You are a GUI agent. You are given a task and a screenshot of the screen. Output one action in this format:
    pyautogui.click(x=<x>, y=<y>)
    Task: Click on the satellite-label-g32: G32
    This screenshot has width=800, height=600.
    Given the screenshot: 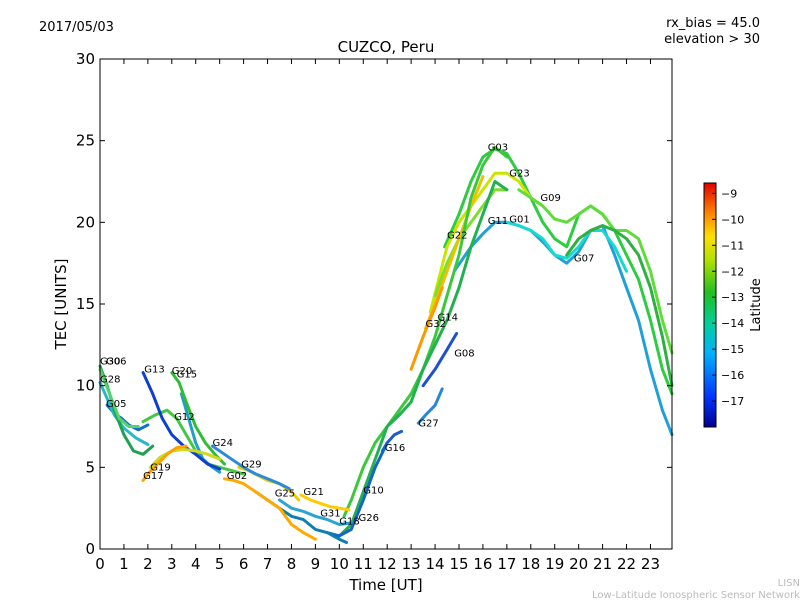 What is the action you would take?
    pyautogui.click(x=436, y=324)
    